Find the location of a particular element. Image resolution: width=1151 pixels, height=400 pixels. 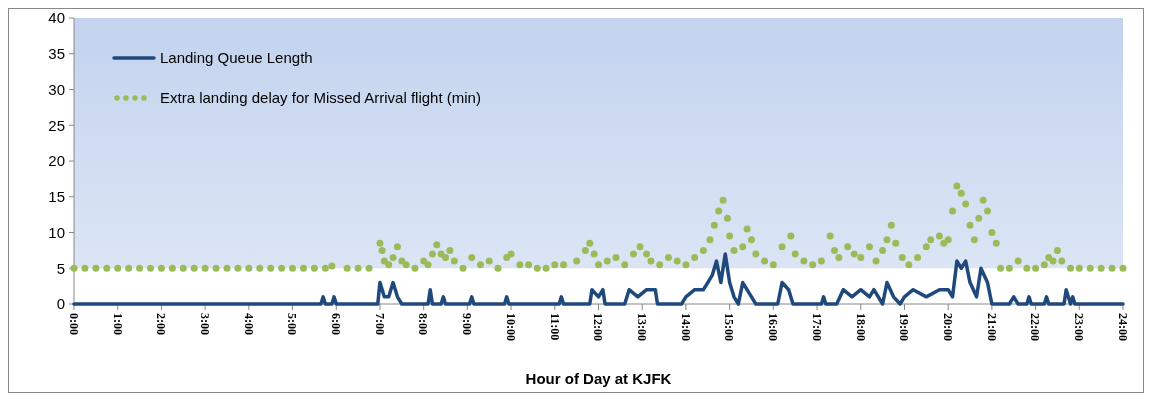

legend-label: Landing Queue Length is located at coordinates (236, 58).